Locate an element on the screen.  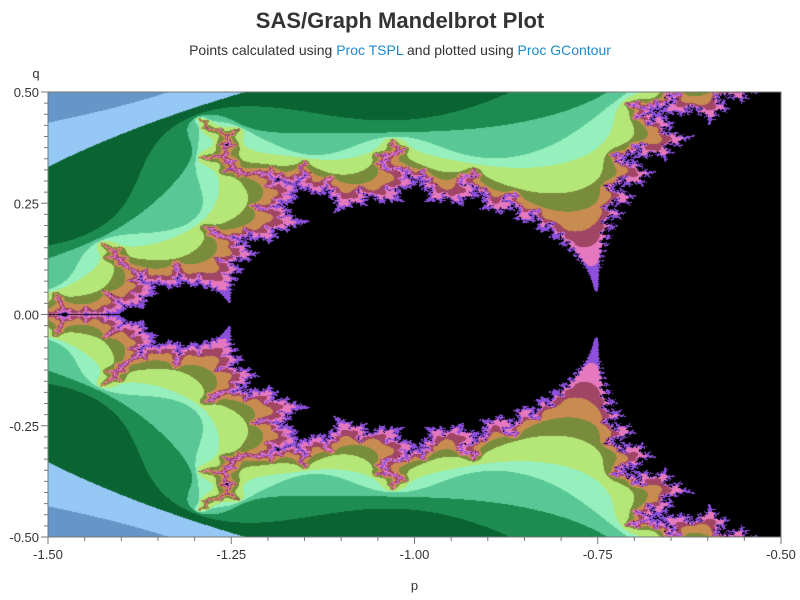
x-tick-label: -0.75 is located at coordinates (598, 554).